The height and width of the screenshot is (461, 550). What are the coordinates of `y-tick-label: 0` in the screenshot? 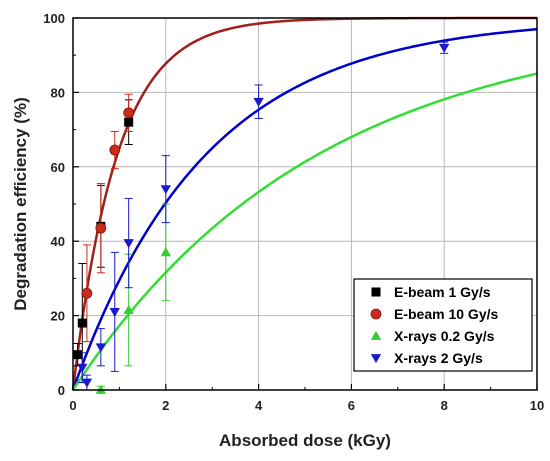 It's located at (61, 390).